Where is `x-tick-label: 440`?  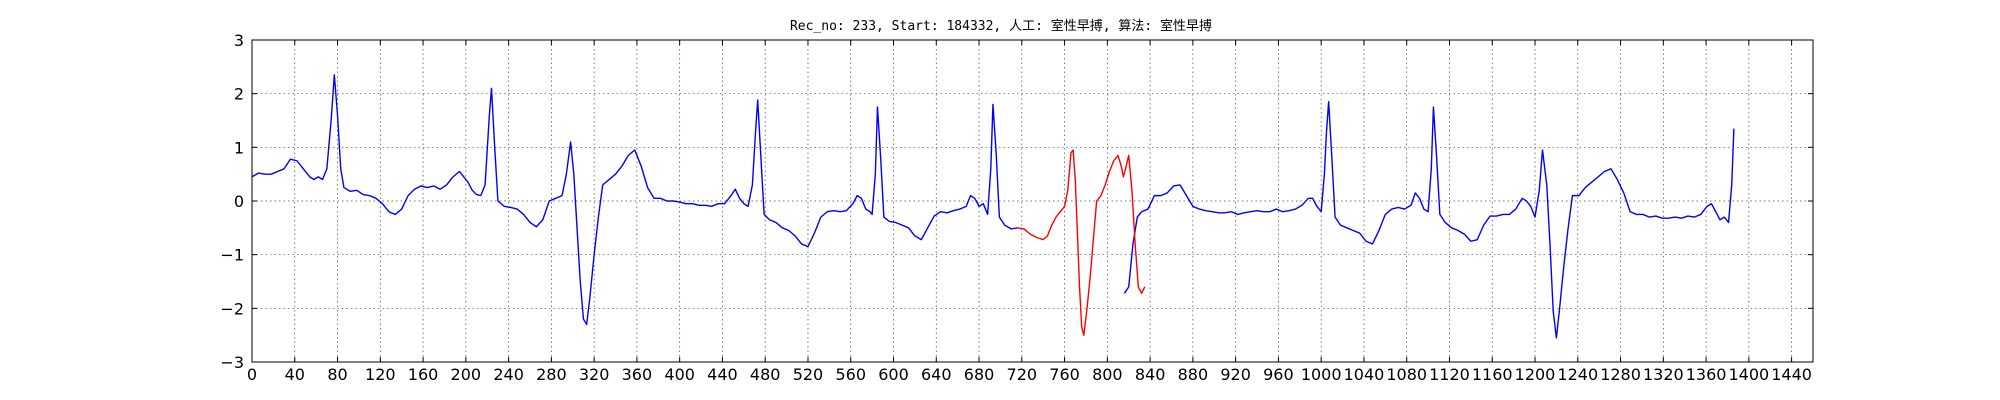 x-tick-label: 440 is located at coordinates (722, 374).